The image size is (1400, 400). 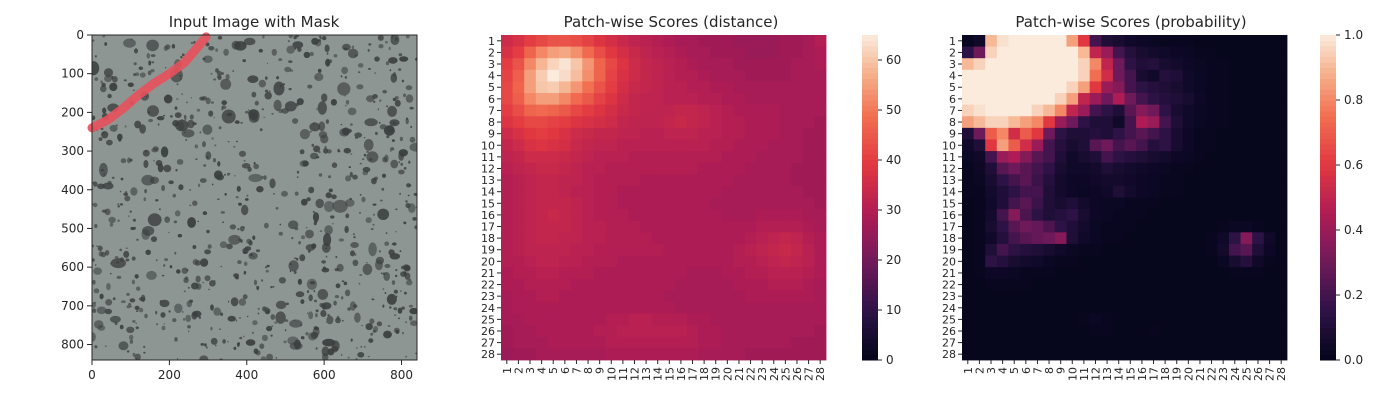 What do you see at coordinates (1165, 374) in the screenshot?
I see `col-label: 18` at bounding box center [1165, 374].